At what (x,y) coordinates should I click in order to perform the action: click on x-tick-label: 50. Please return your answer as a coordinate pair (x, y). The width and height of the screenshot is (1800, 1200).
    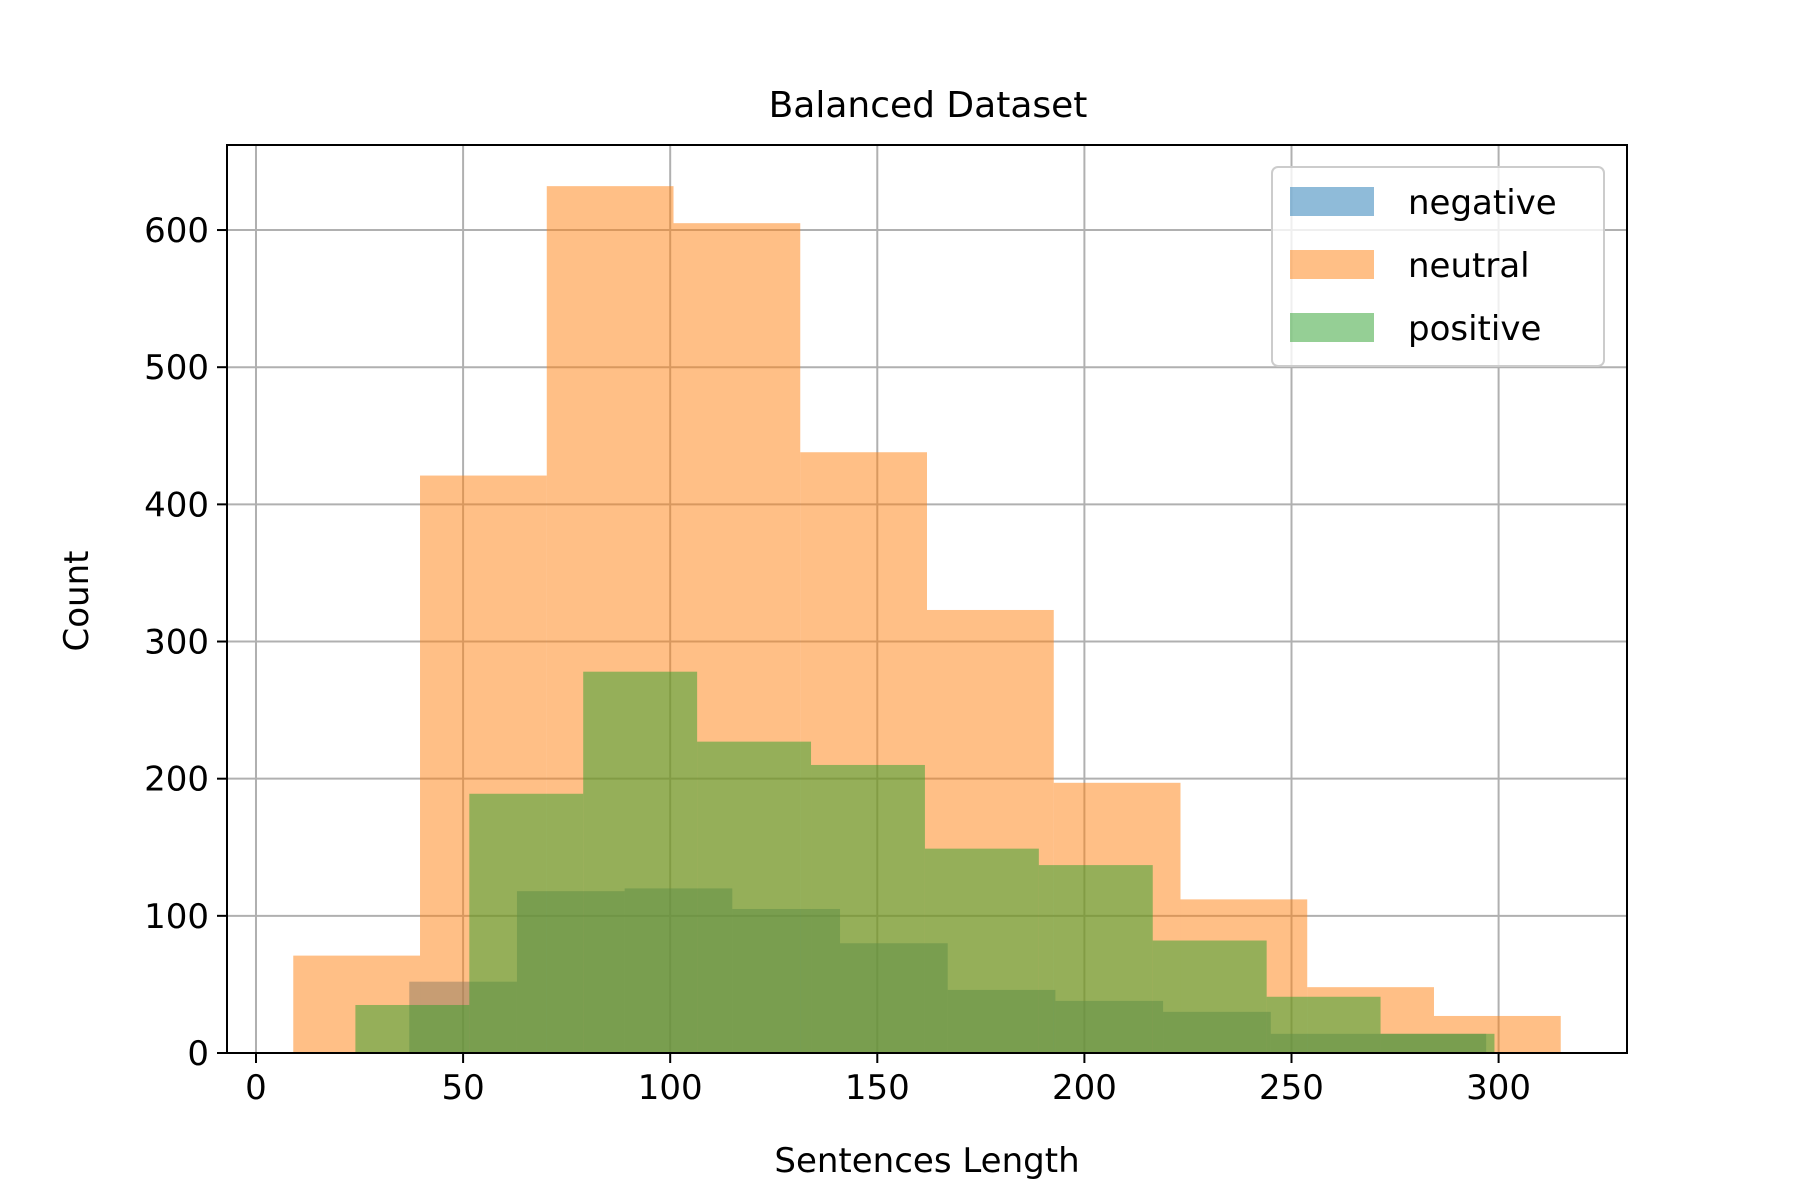
    Looking at the image, I should click on (462, 1088).